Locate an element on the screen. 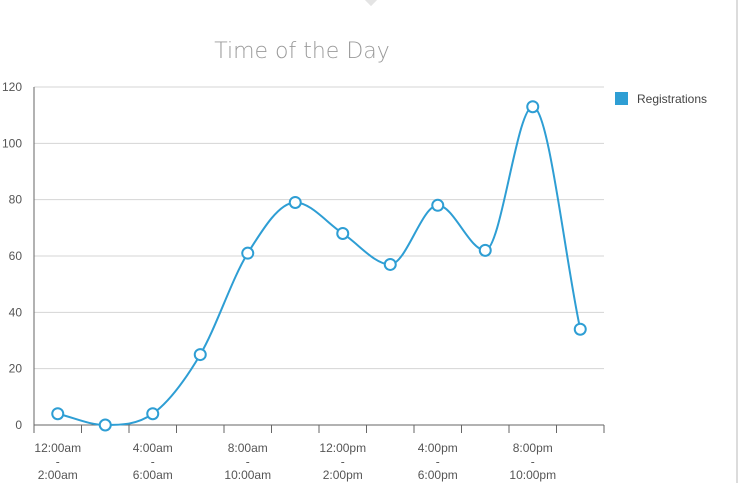  x-tick-label-top: 8:00pm is located at coordinates (533, 448).